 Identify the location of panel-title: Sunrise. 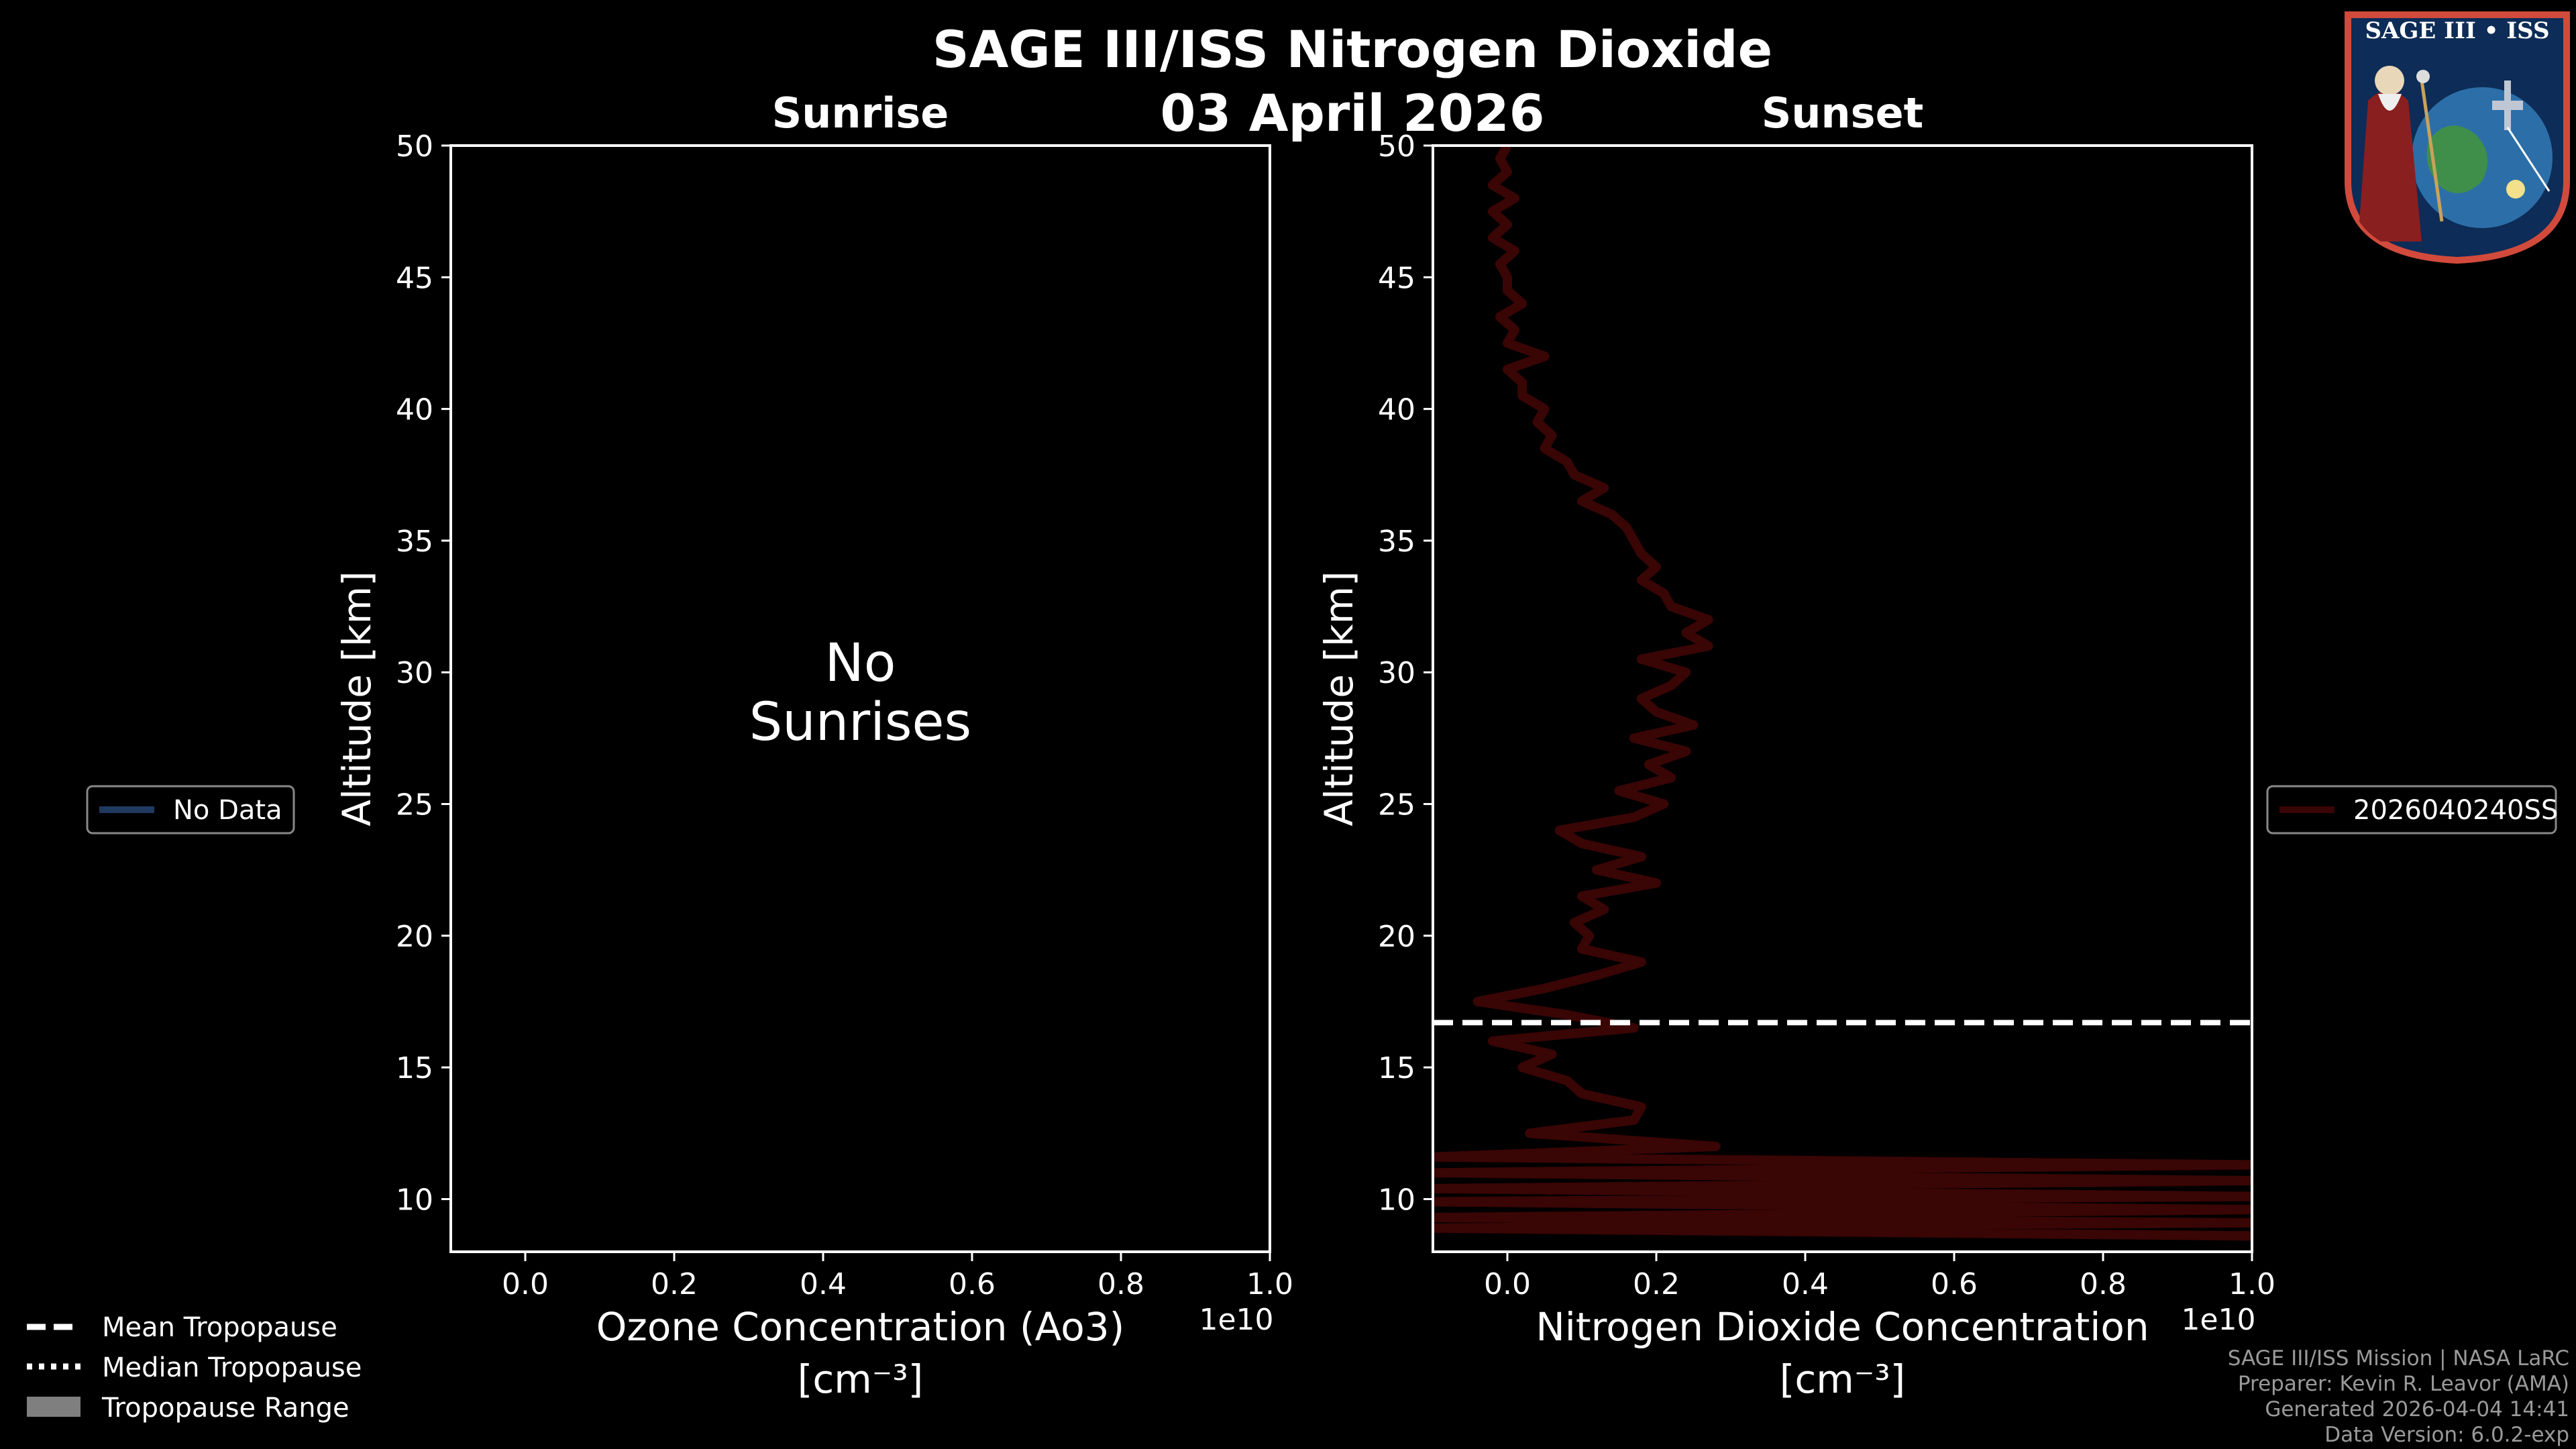
(860, 113).